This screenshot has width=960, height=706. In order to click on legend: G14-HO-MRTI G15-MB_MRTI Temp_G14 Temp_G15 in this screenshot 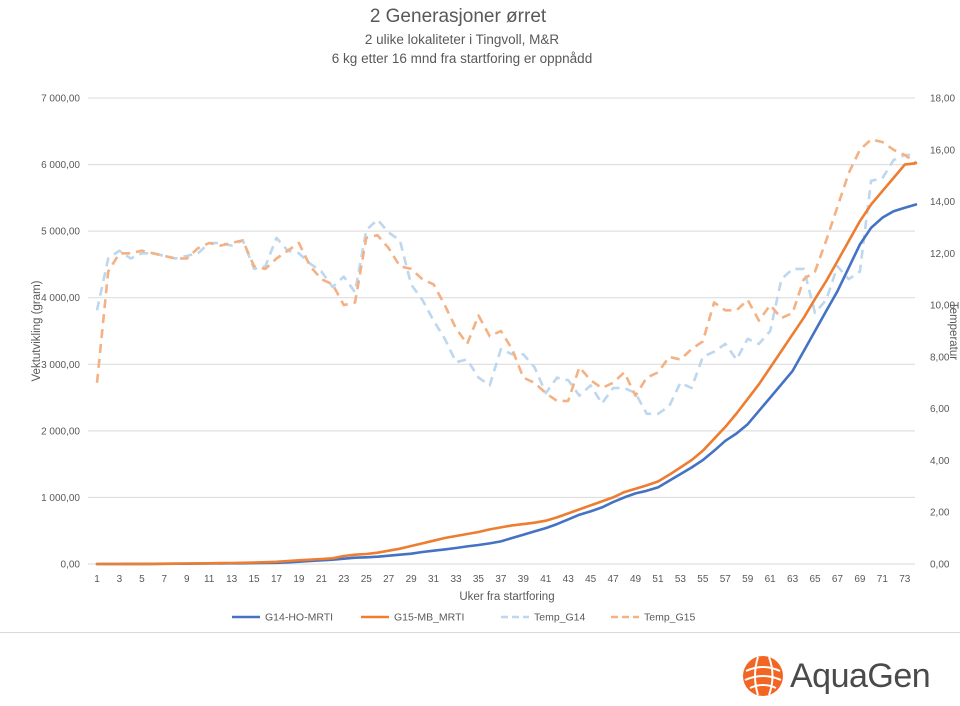, I will do `click(464, 618)`.